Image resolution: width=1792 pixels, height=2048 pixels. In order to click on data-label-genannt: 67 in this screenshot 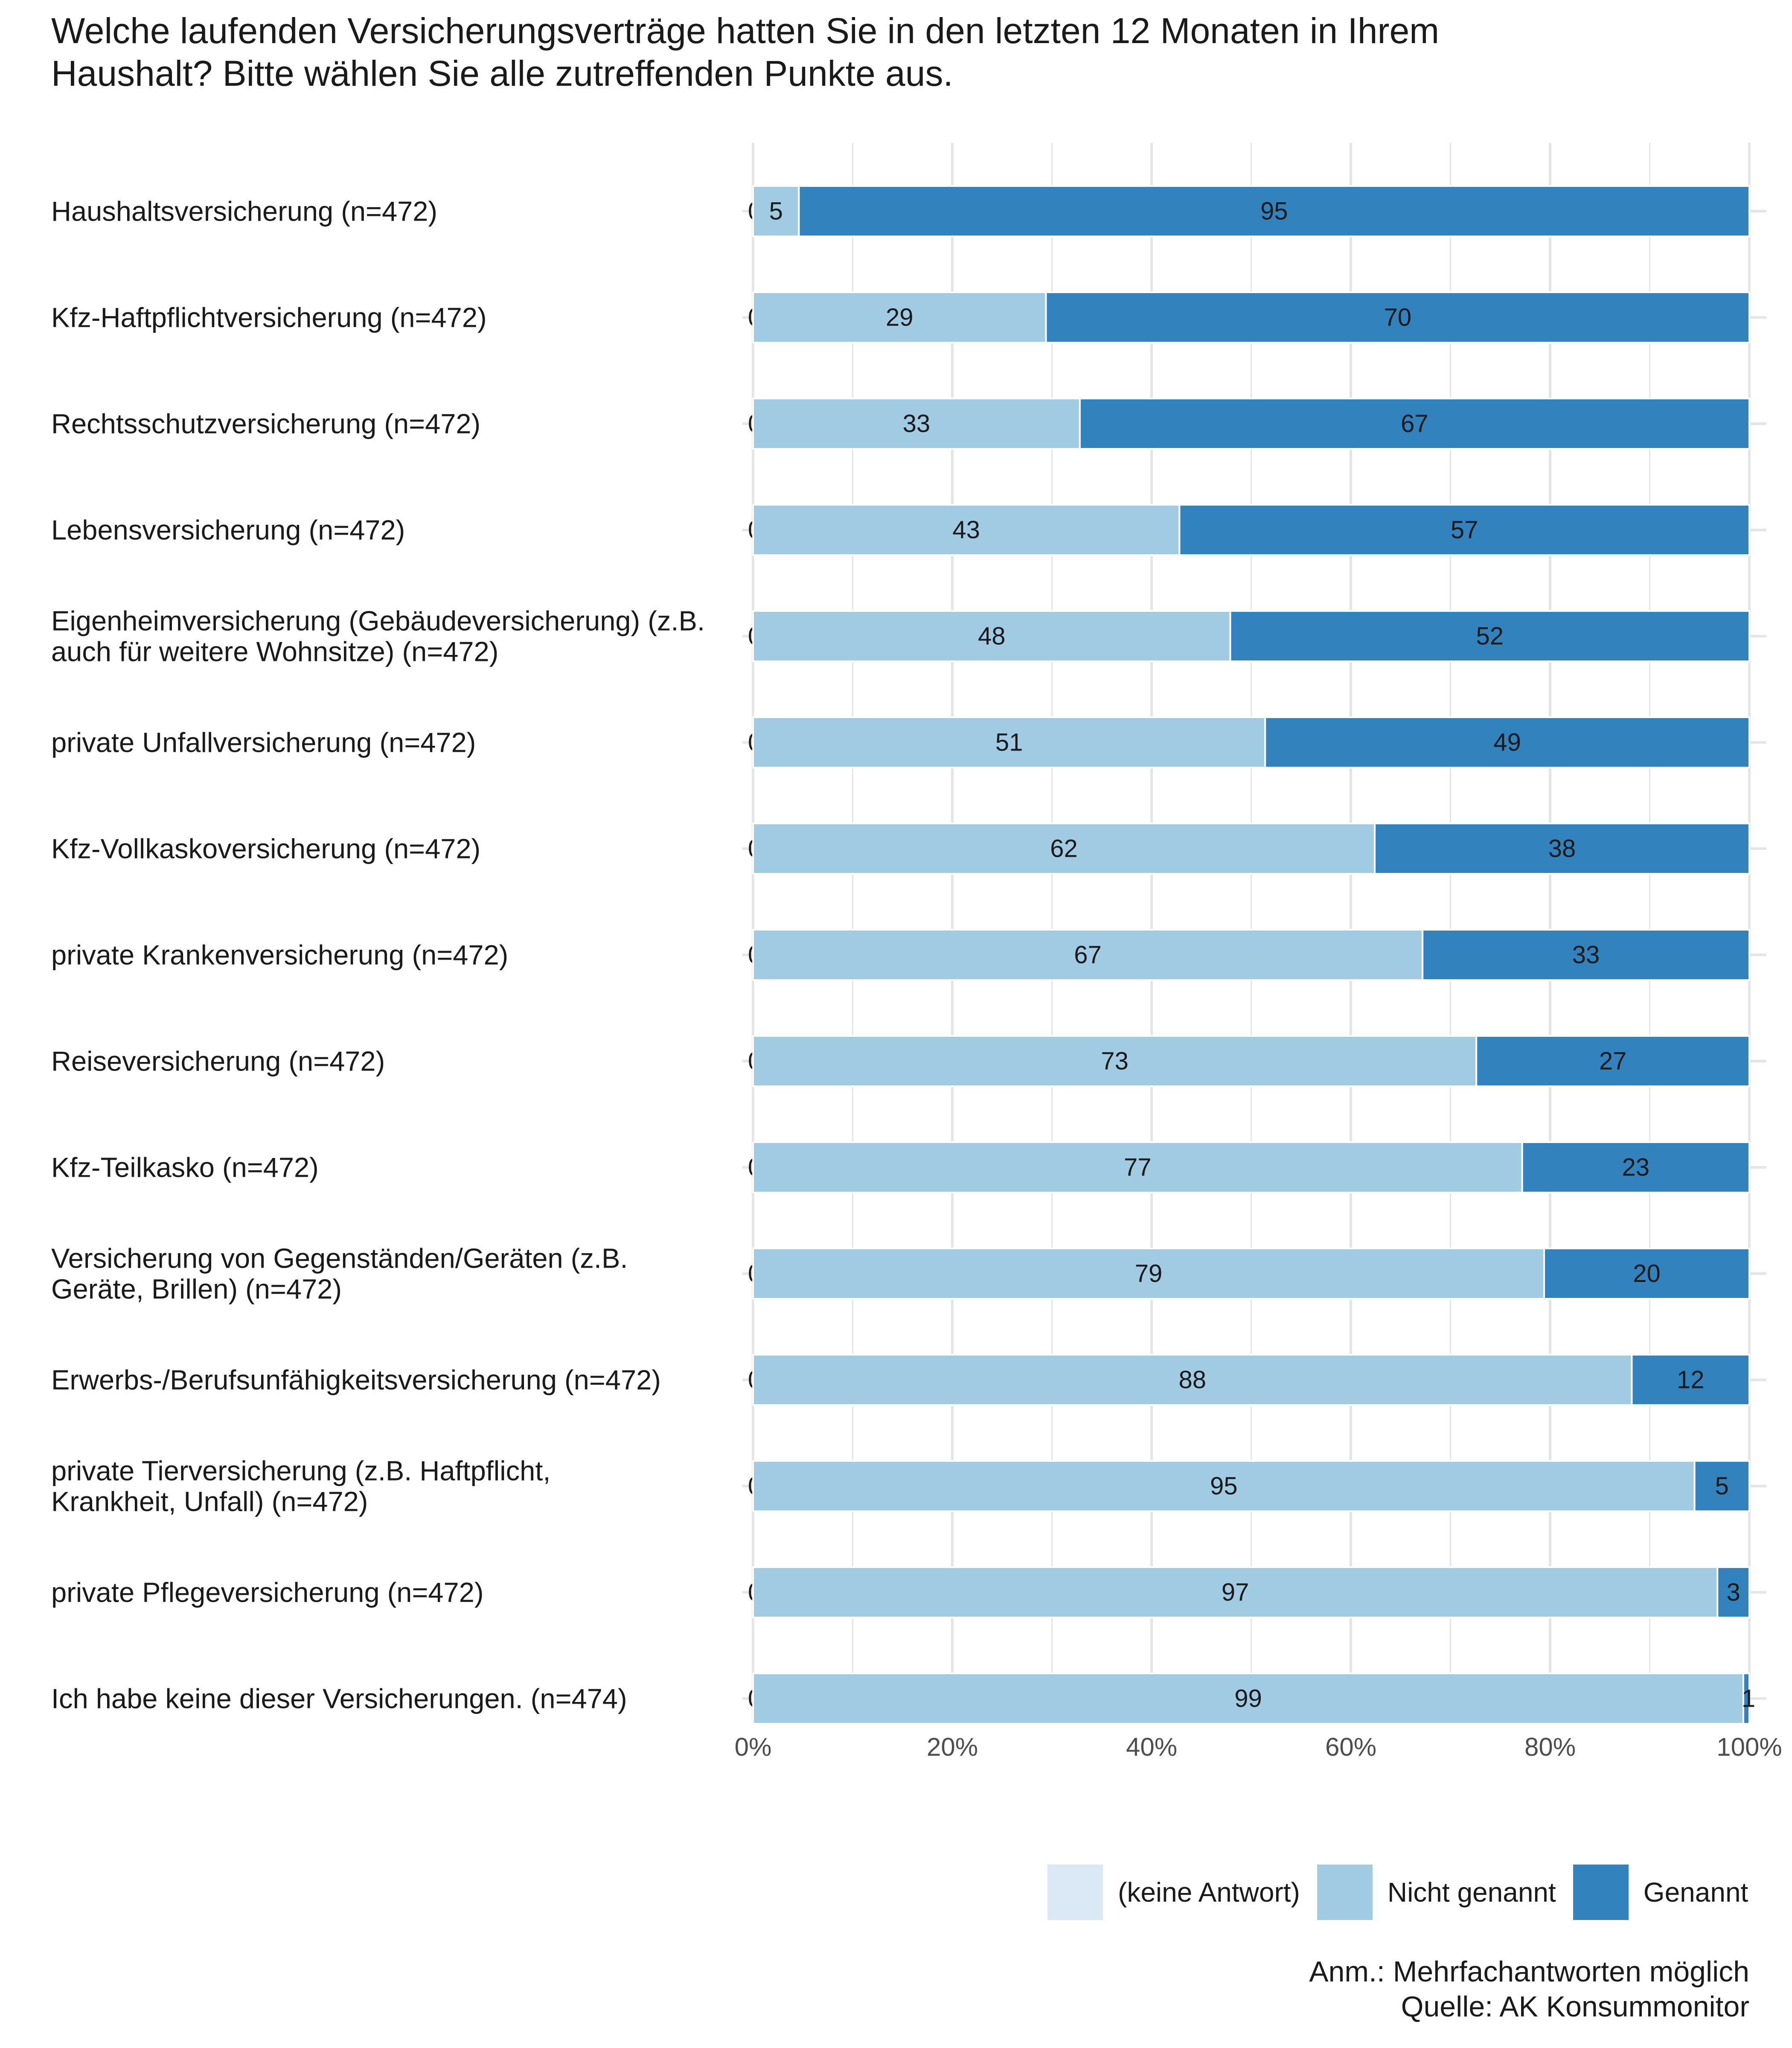, I will do `click(1414, 424)`.